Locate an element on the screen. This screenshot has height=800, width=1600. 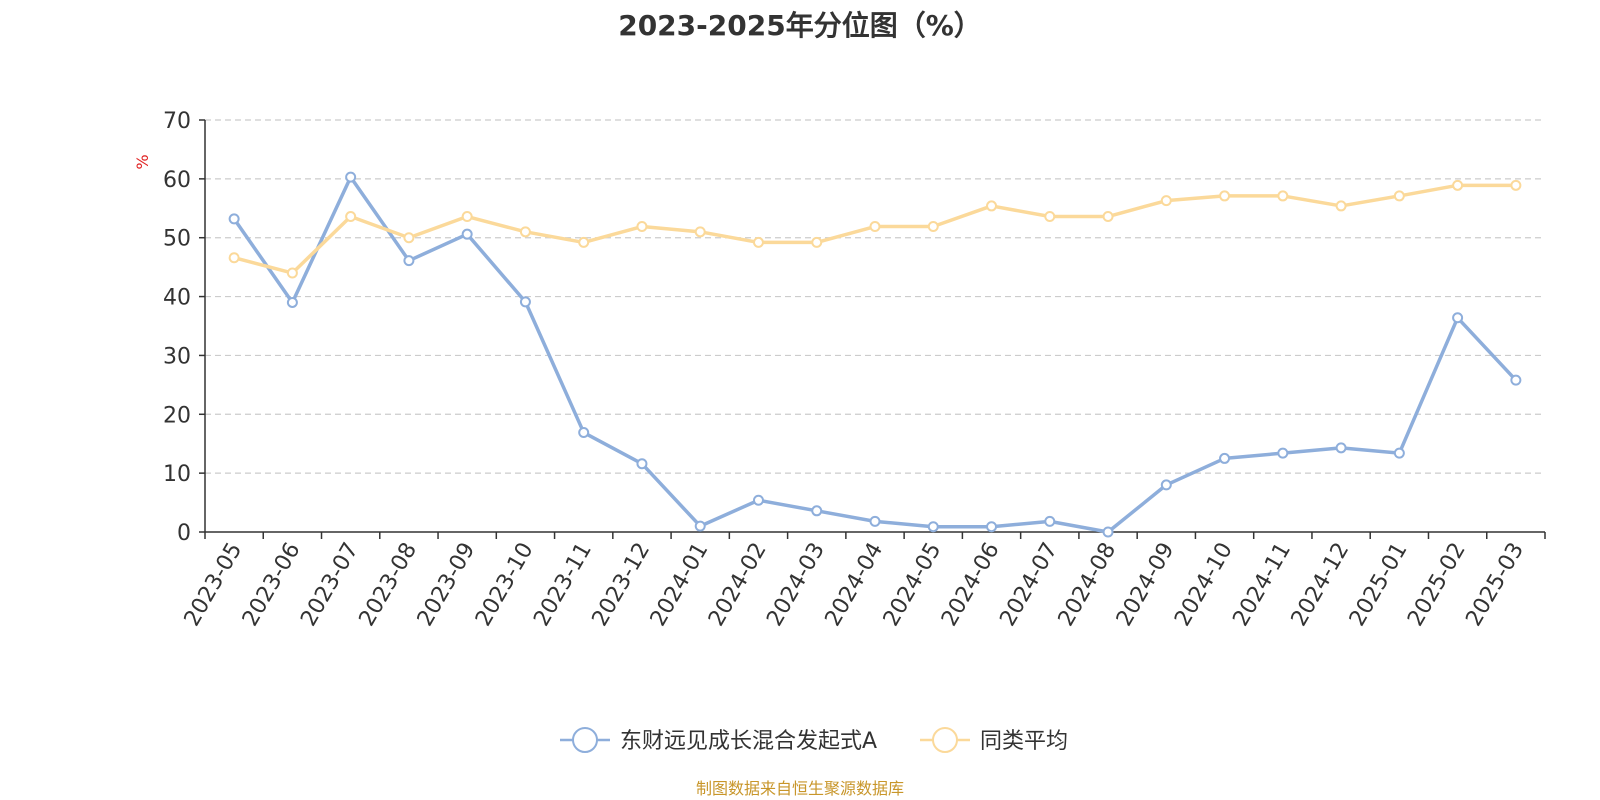
x-tick-label: 2023-09 is located at coordinates (447, 585).